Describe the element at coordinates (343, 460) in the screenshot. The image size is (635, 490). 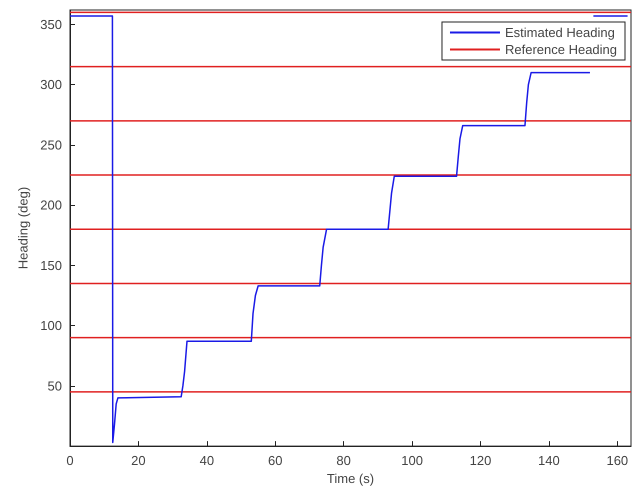
I see `x-tick-label: 80` at that location.